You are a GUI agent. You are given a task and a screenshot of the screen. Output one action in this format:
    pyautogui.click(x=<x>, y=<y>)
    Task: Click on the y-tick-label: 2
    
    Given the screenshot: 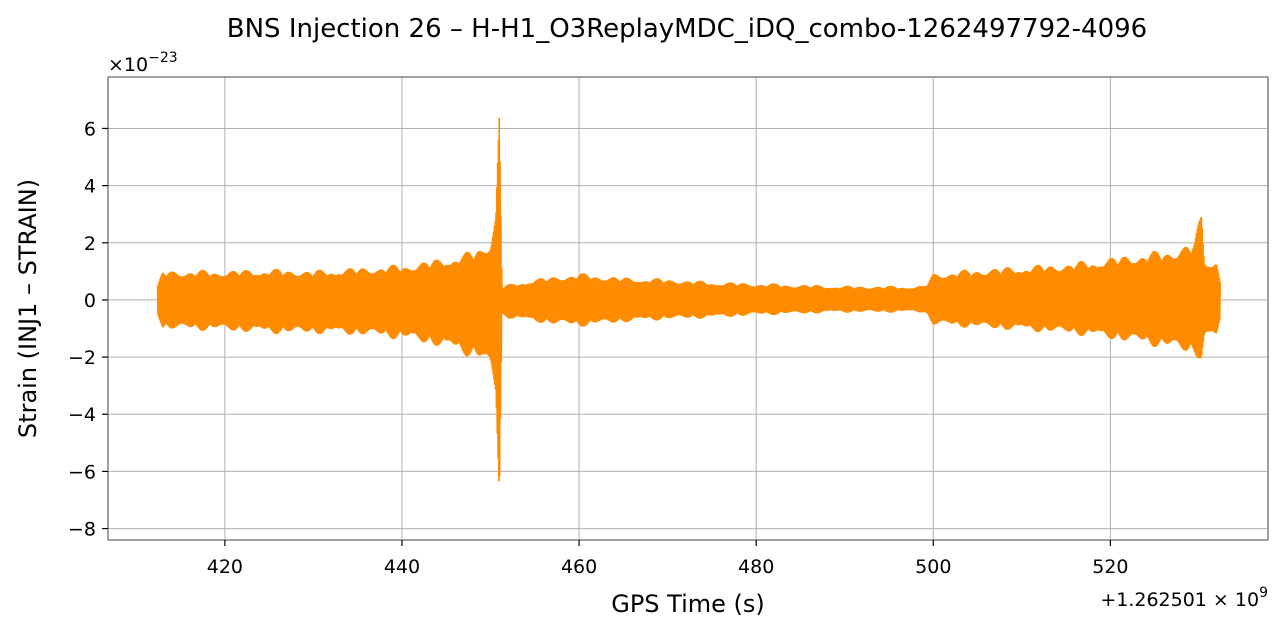 What is the action you would take?
    pyautogui.click(x=90, y=244)
    